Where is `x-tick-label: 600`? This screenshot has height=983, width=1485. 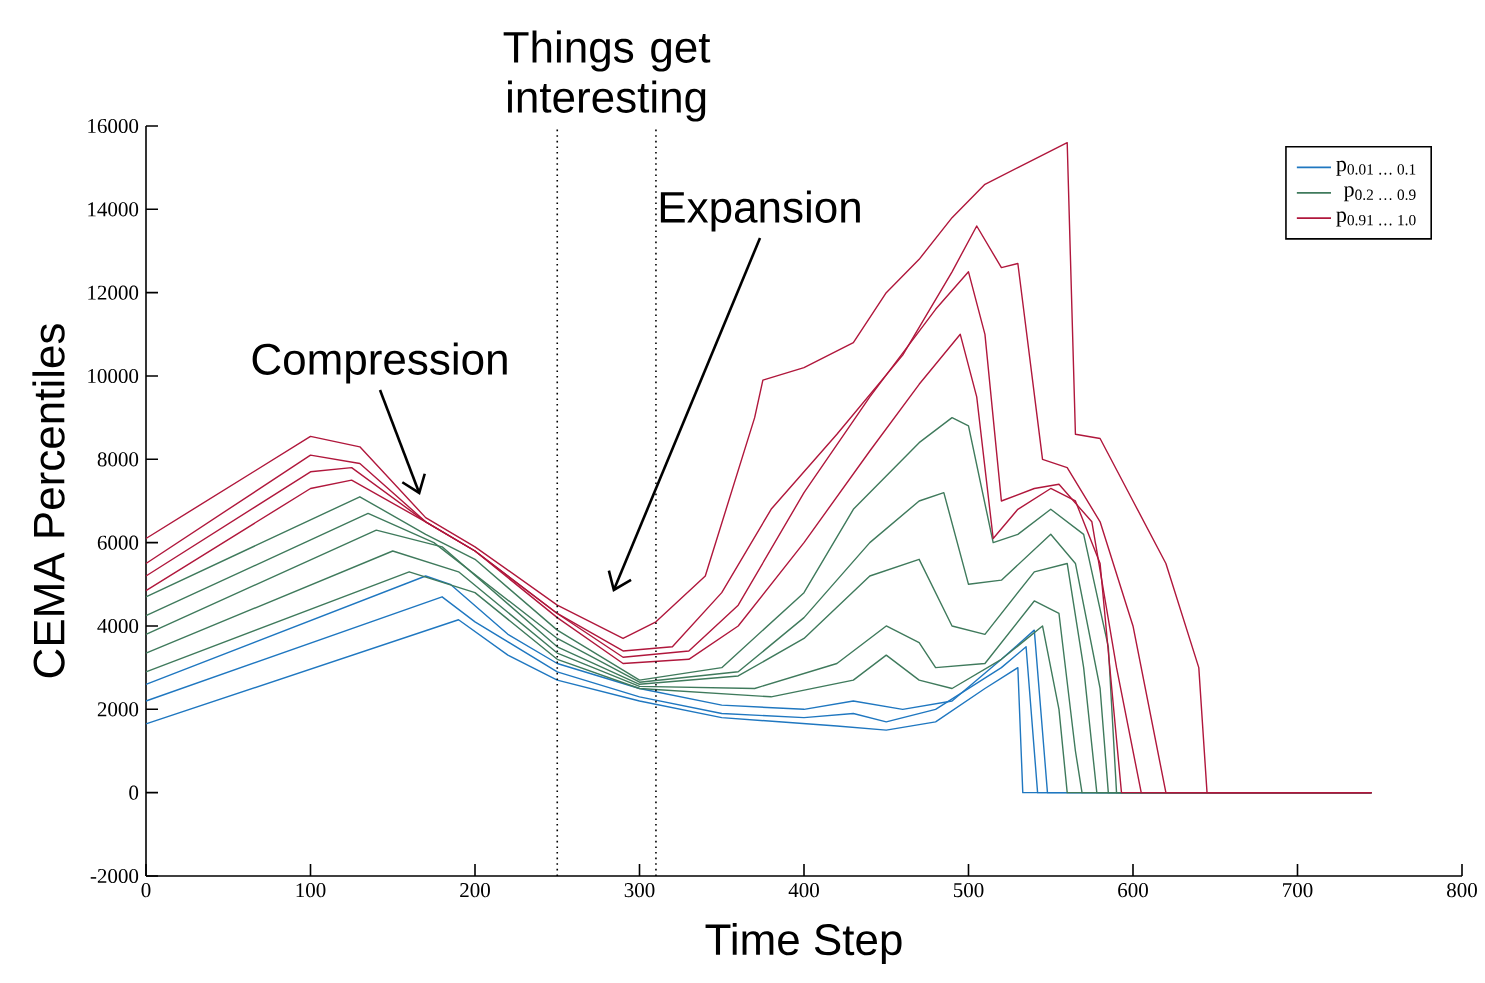 x-tick-label: 600 is located at coordinates (1133, 890).